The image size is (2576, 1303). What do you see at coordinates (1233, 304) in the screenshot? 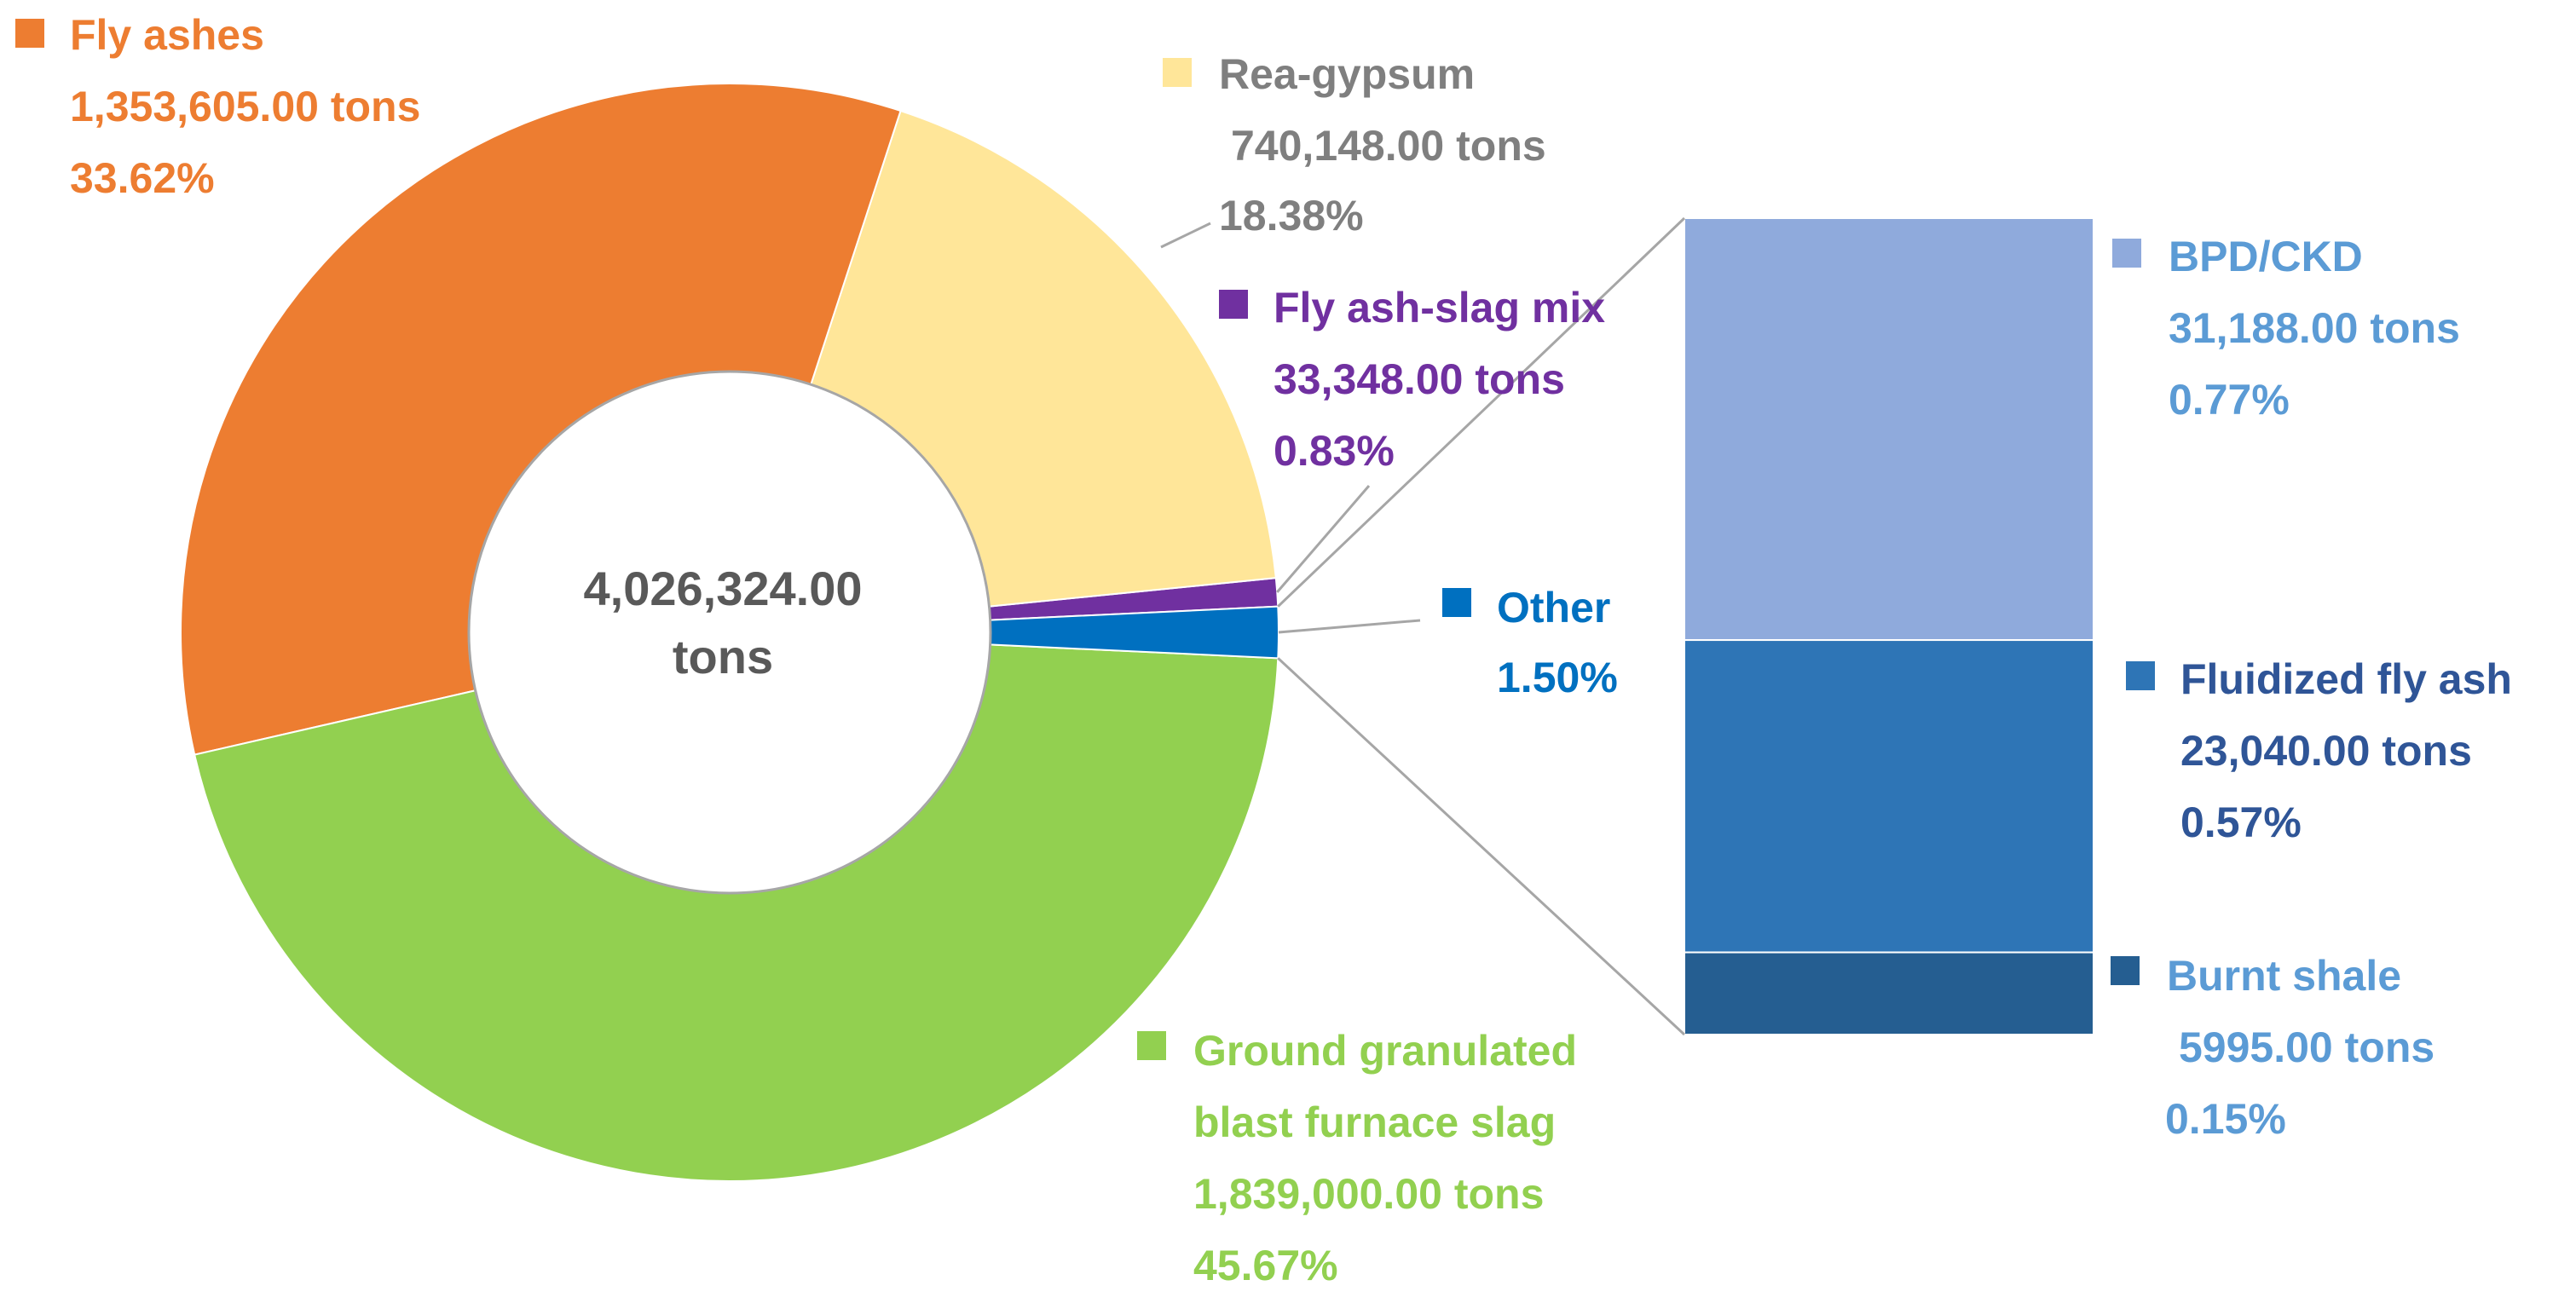
I see `legend-swatch-fly-ash-slag-mix` at bounding box center [1233, 304].